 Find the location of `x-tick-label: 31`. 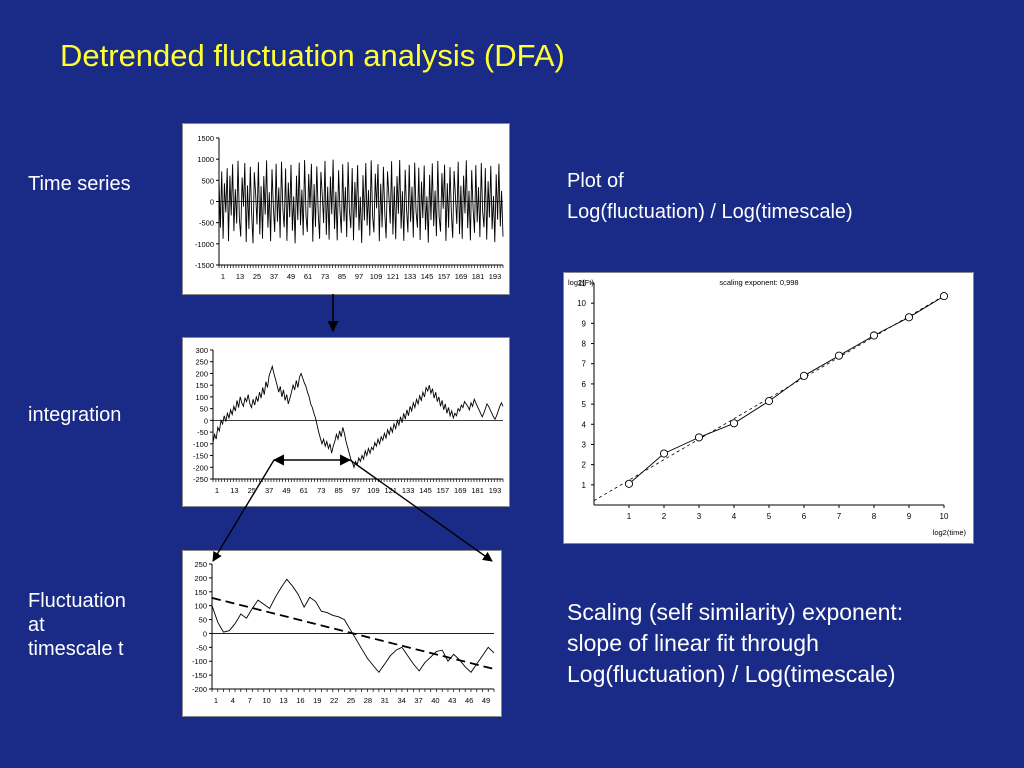

x-tick-label: 31 is located at coordinates (385, 700).